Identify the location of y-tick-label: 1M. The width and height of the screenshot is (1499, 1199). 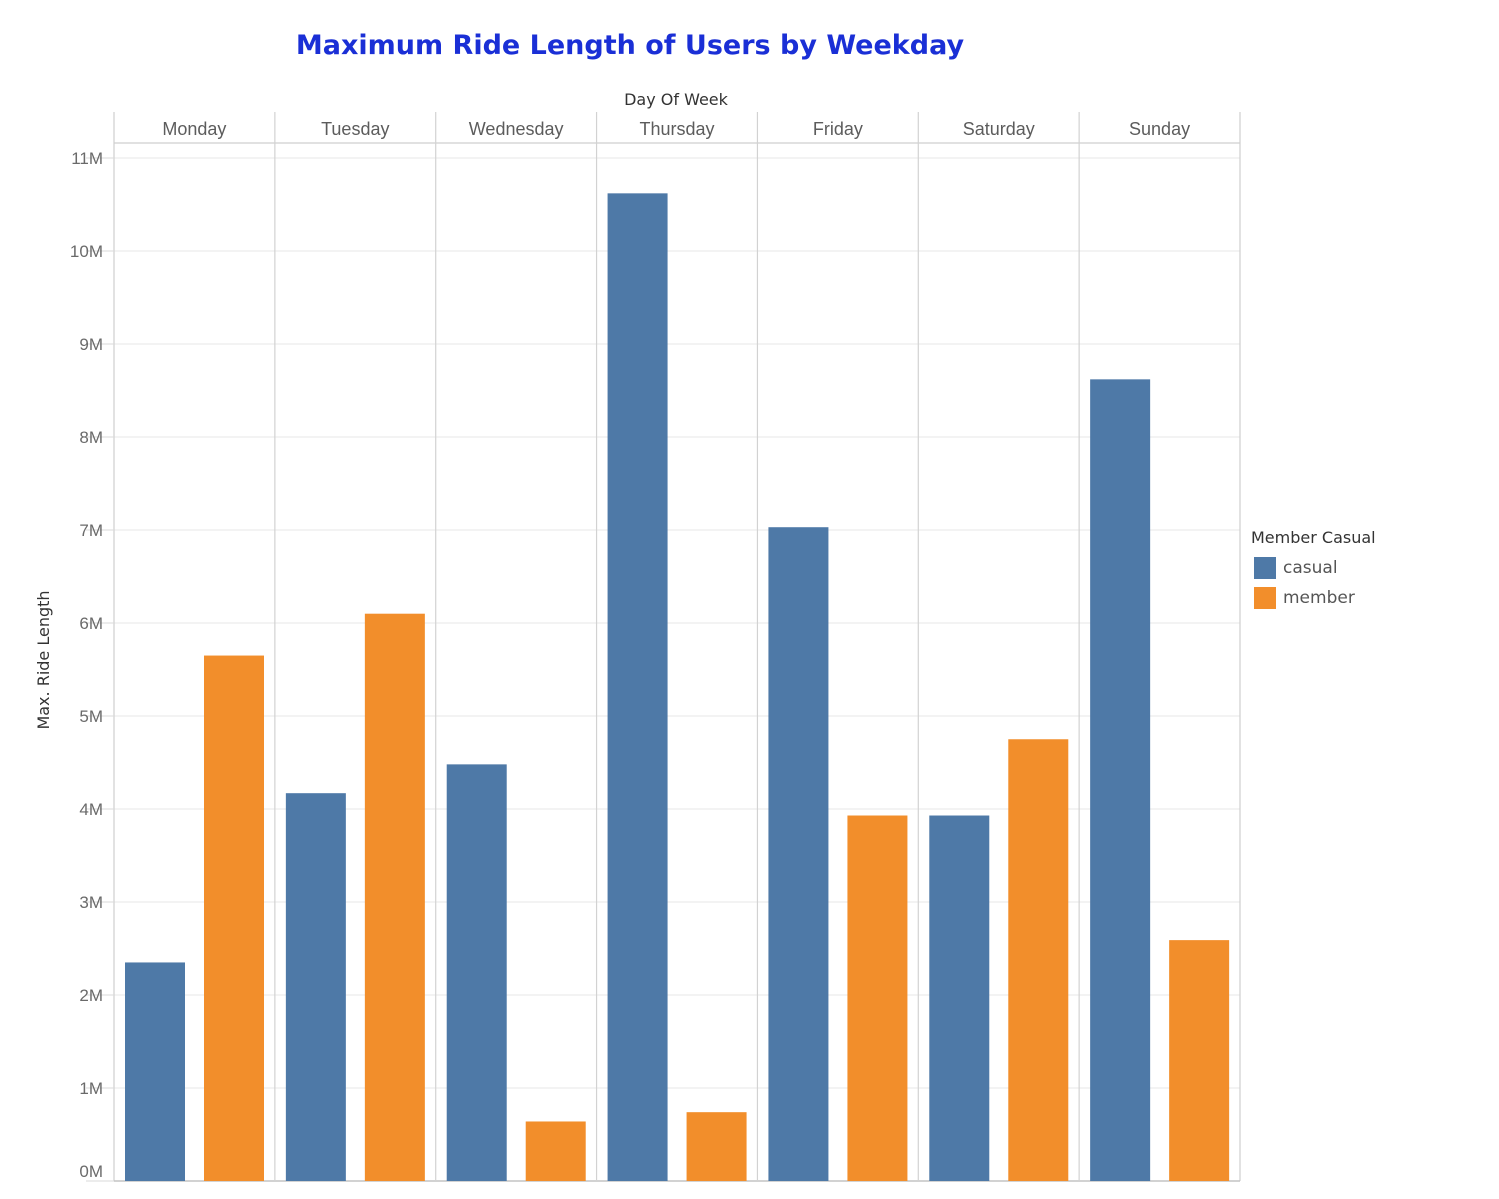
(91, 1088).